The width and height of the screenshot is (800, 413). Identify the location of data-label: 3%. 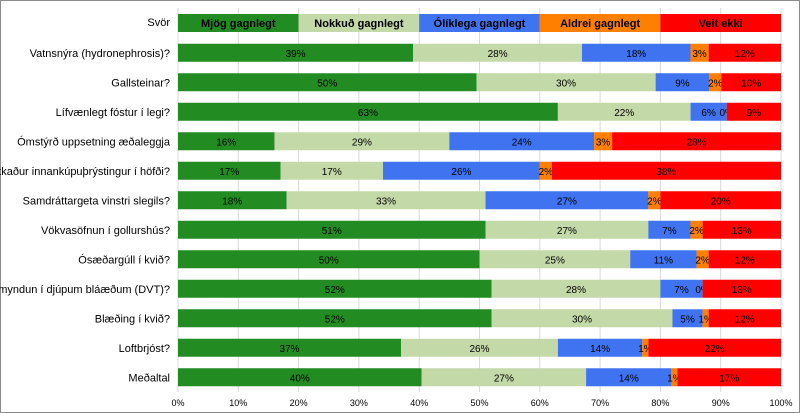
(603, 142).